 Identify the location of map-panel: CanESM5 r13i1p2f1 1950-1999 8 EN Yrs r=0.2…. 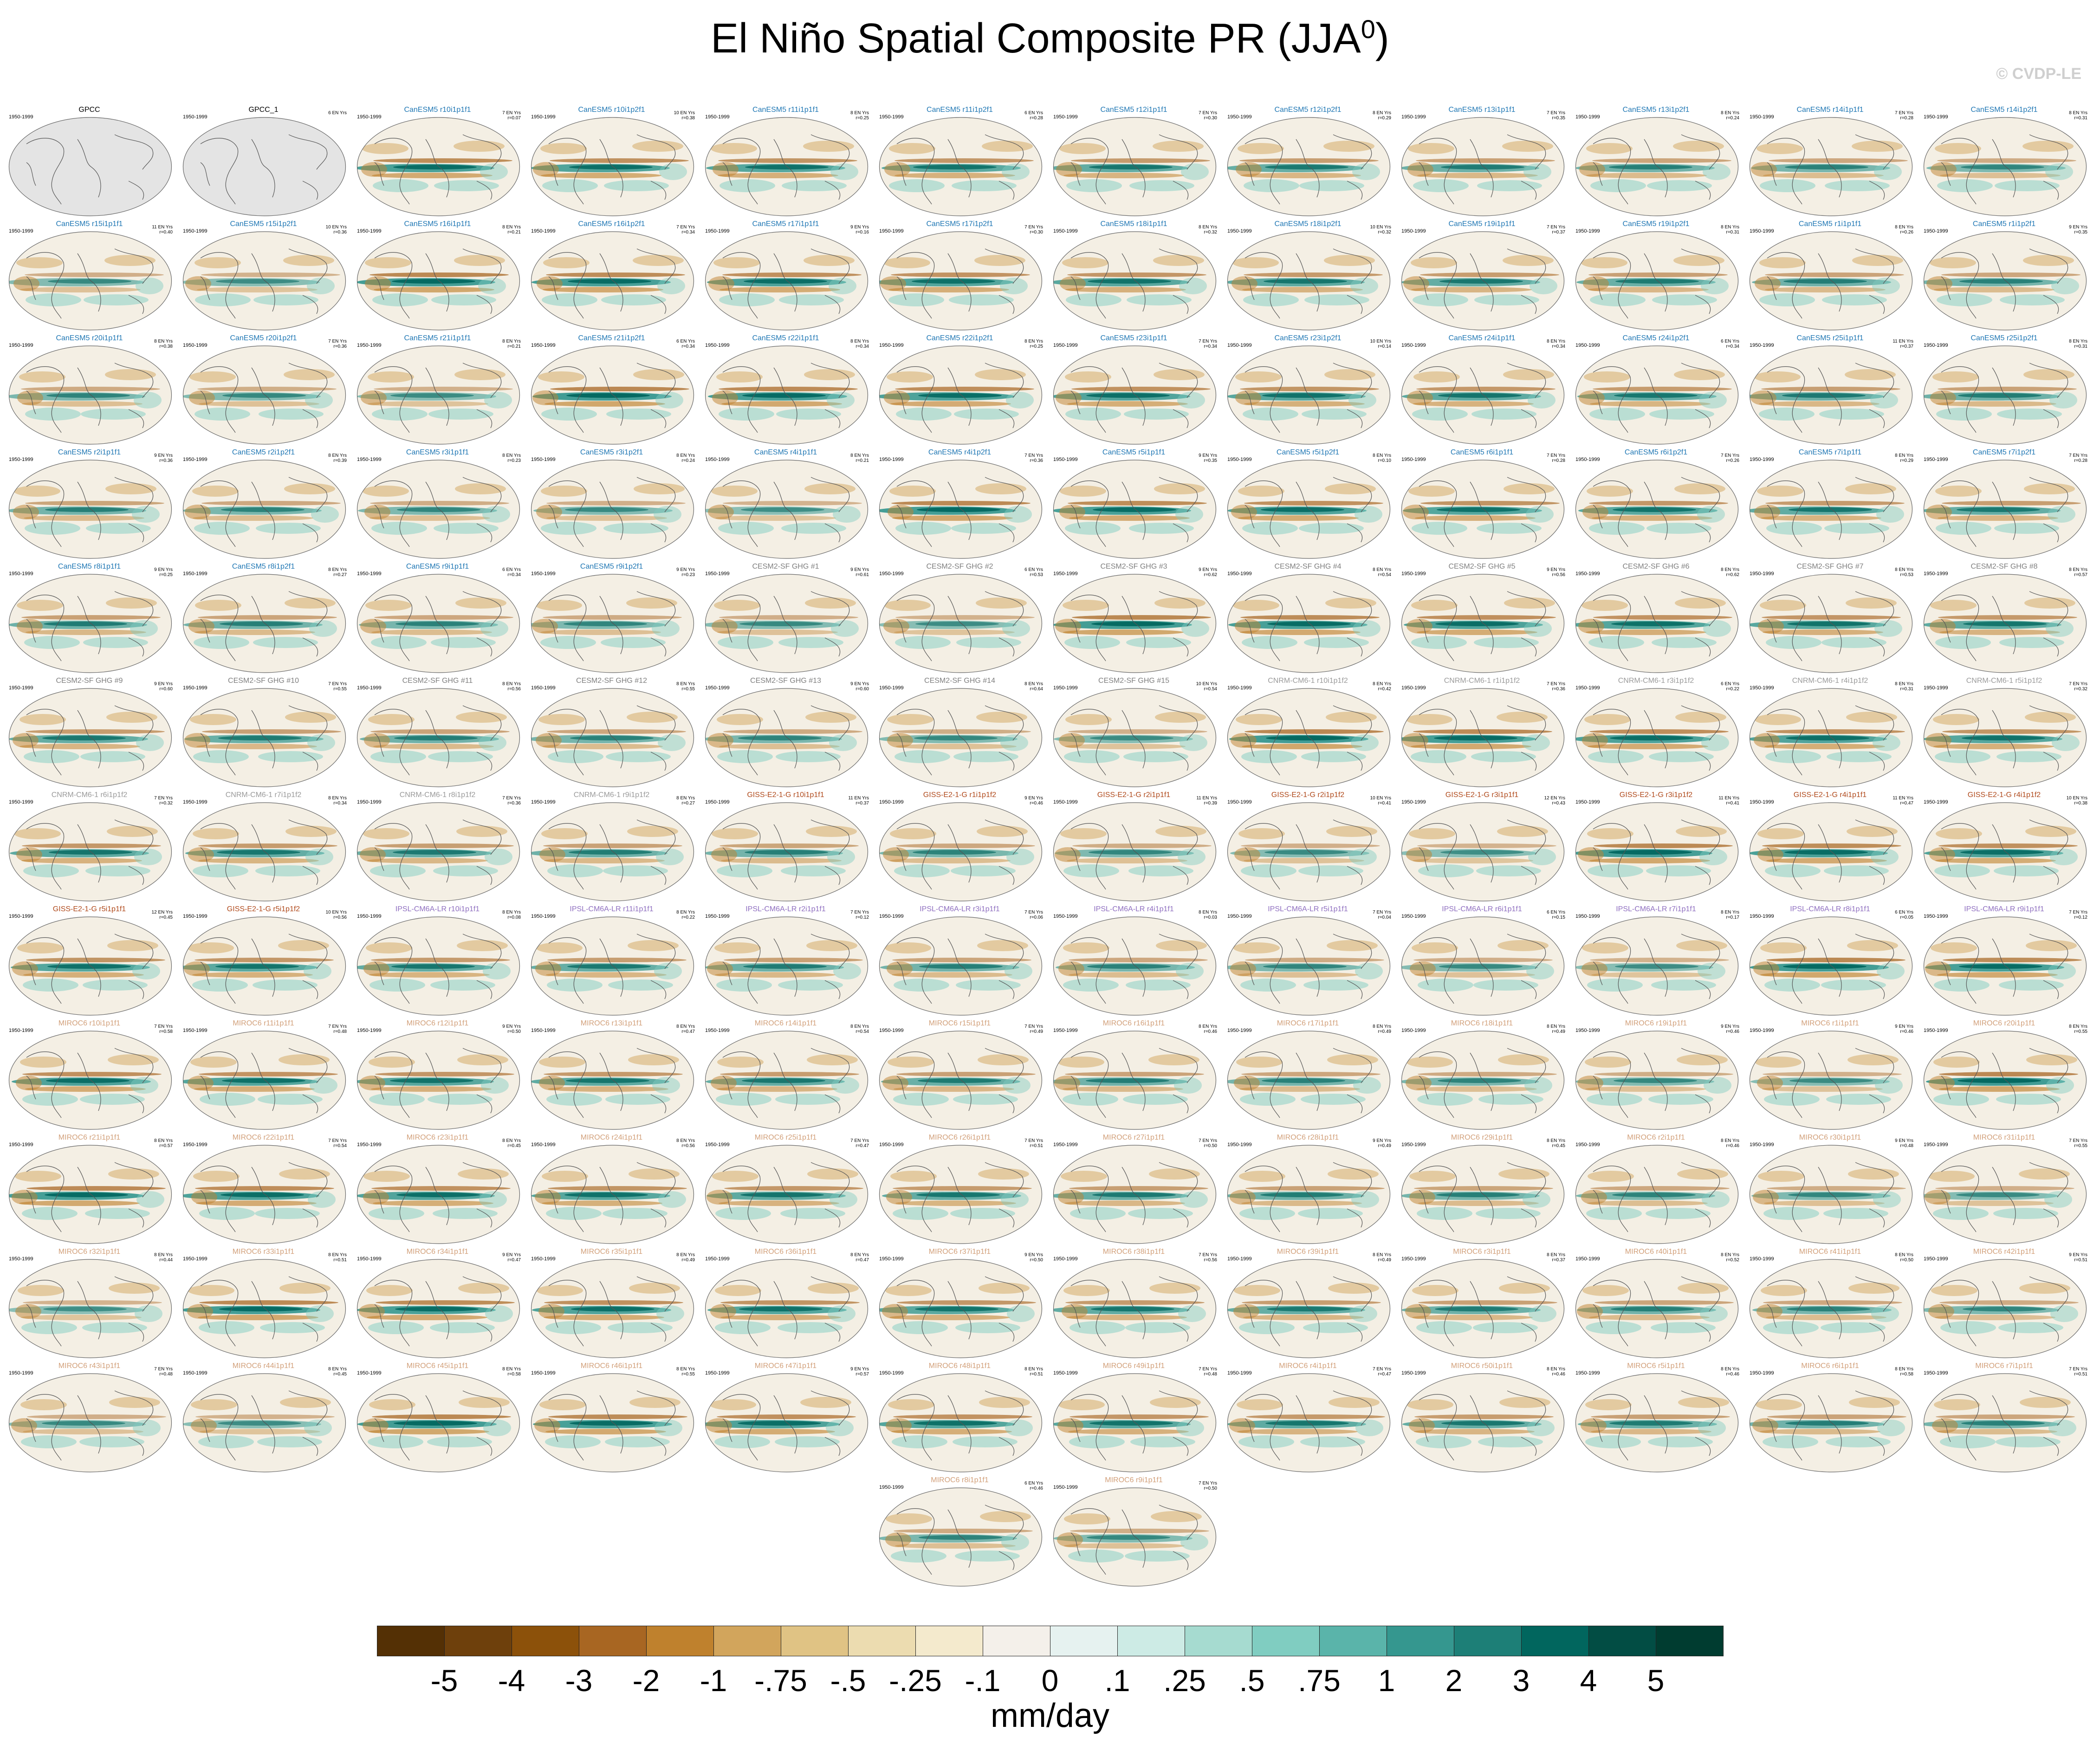
(1656, 163).